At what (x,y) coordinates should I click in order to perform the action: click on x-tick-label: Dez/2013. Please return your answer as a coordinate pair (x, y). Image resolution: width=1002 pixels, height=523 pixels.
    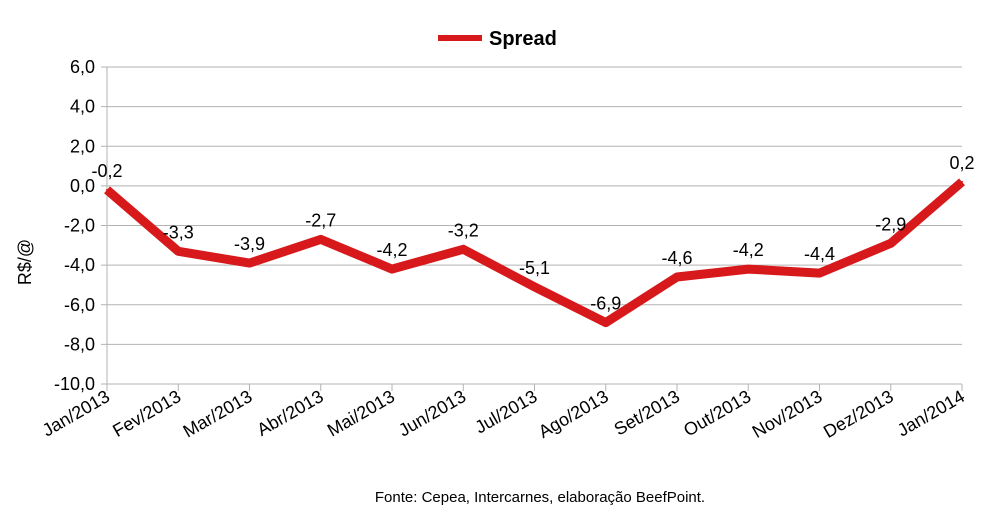
    Looking at the image, I should click on (858, 414).